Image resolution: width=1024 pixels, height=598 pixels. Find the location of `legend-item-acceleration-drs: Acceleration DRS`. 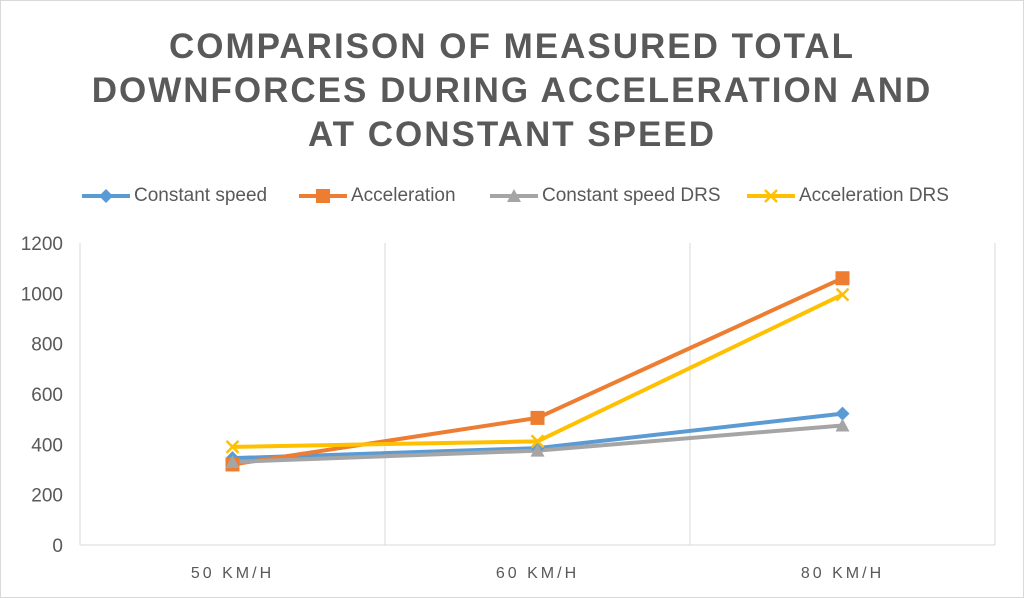

legend-item-acceleration-drs: Acceleration DRS is located at coordinates (847, 196).